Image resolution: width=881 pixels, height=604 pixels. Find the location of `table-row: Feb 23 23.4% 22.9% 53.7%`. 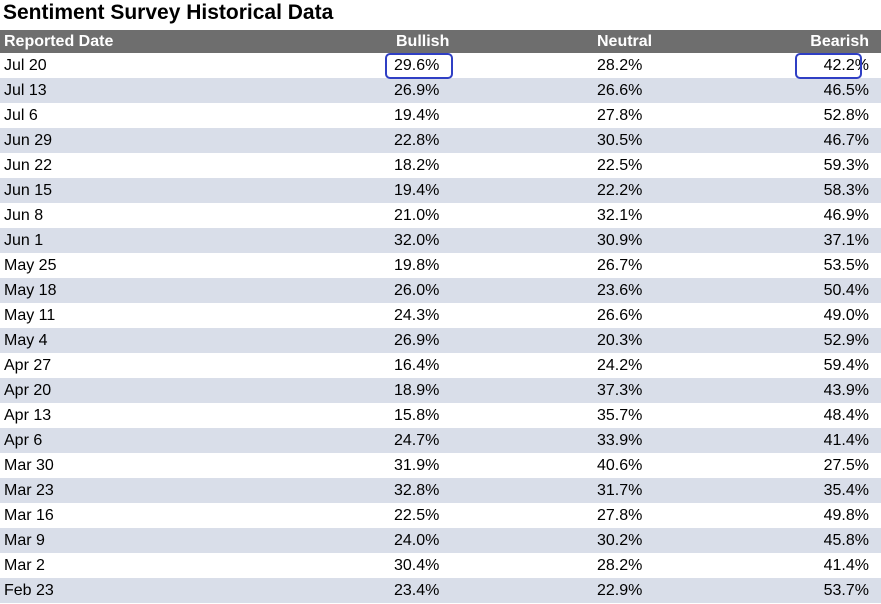

table-row: Feb 23 23.4% 22.9% 53.7% is located at coordinates (440, 590).